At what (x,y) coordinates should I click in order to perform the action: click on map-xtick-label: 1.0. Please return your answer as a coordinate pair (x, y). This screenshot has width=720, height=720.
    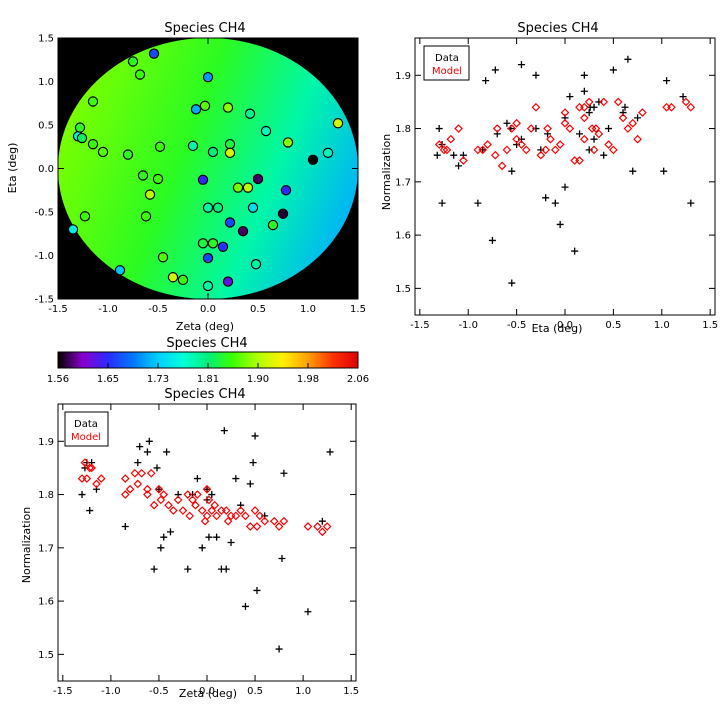
    Looking at the image, I should click on (308, 309).